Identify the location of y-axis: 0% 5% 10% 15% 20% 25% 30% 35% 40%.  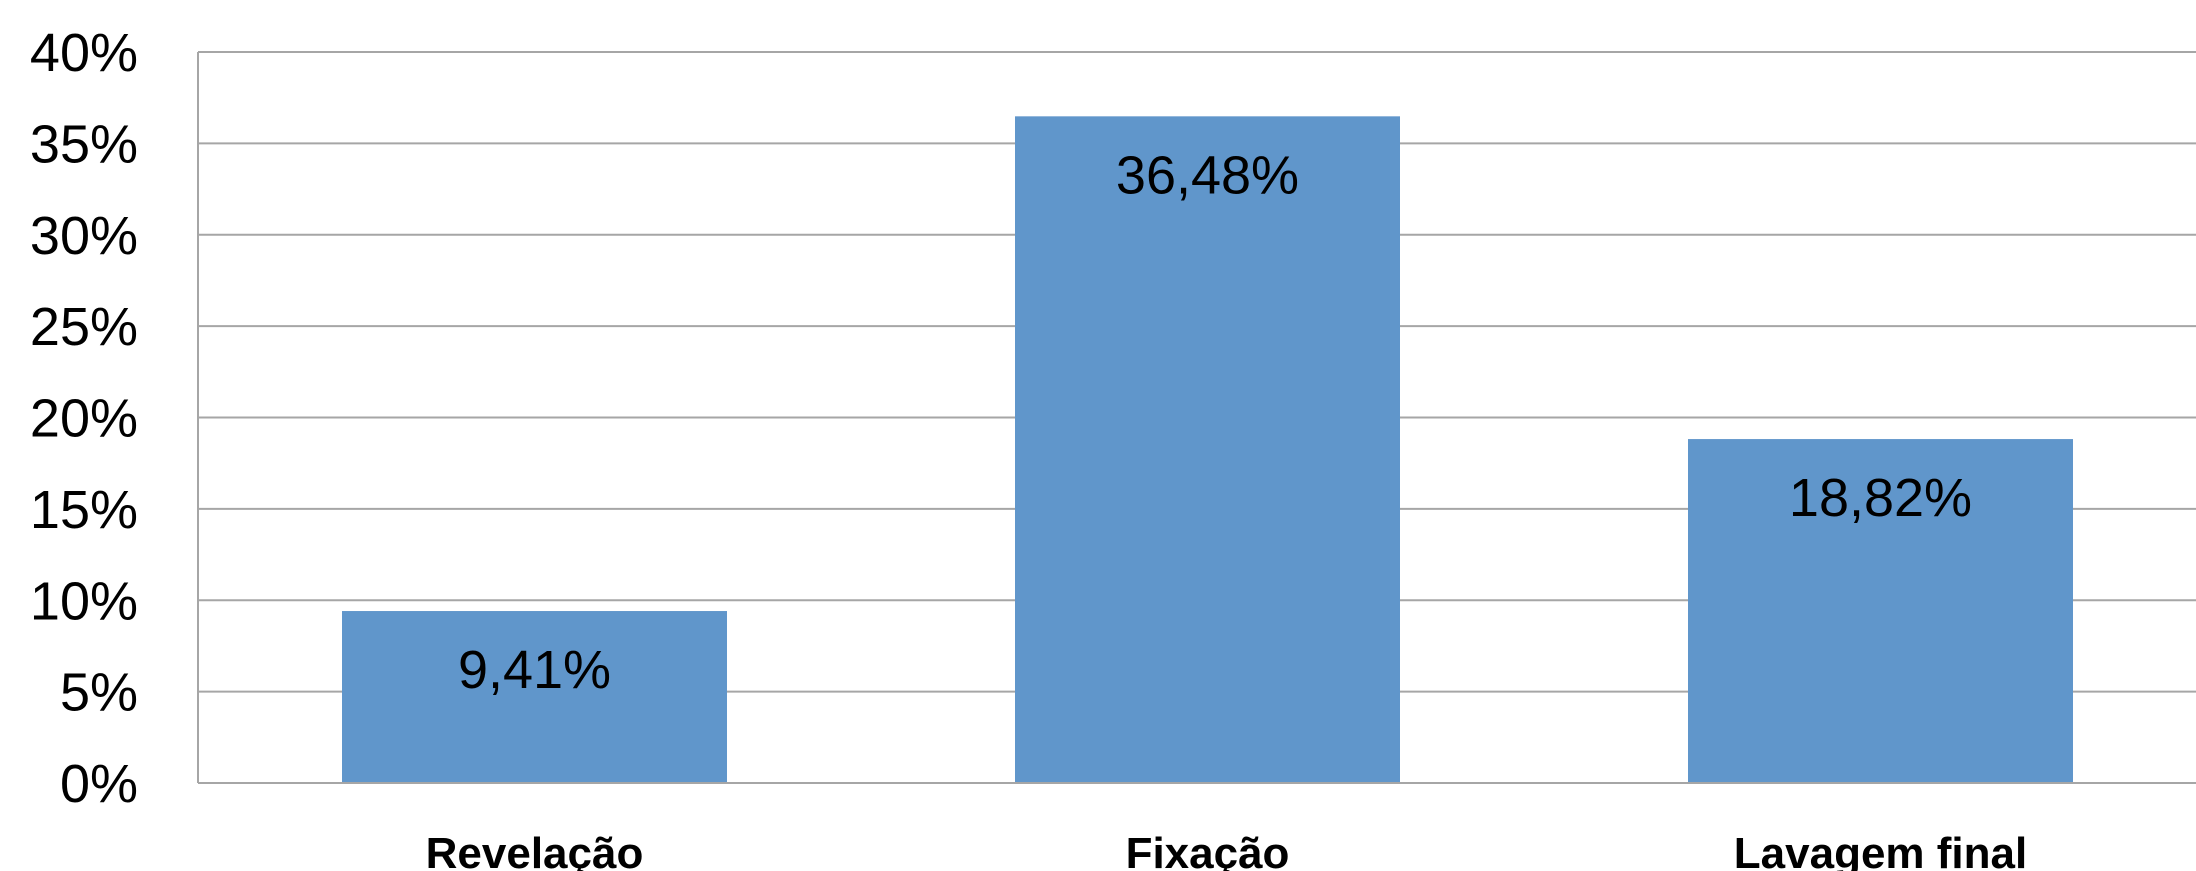
(114, 418).